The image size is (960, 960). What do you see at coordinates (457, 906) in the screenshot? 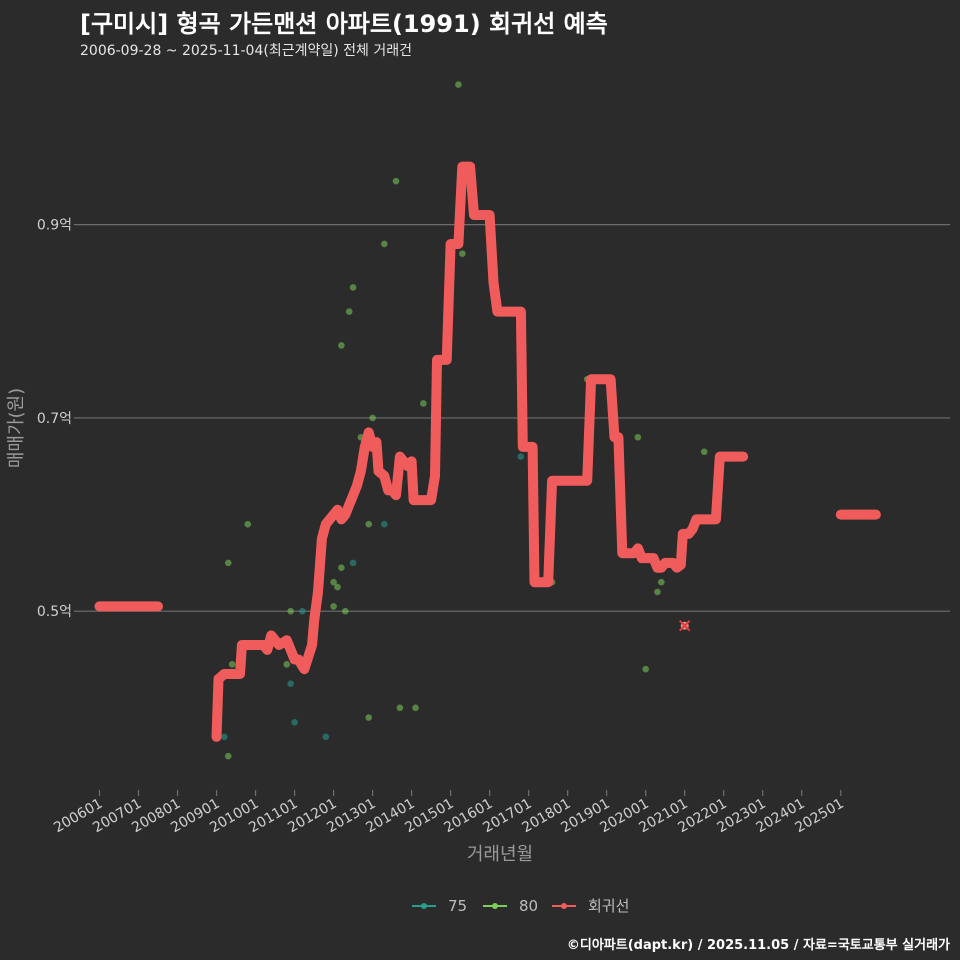
I see `legend-label-75: 75` at bounding box center [457, 906].